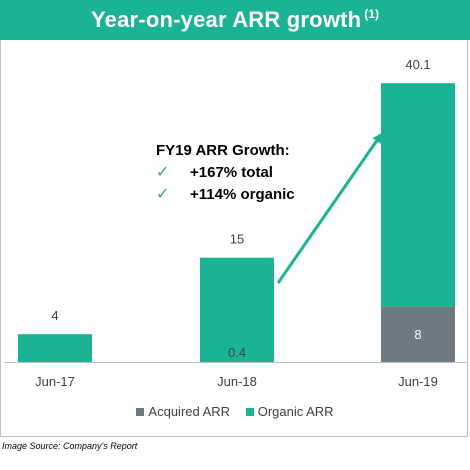 Image resolution: width=470 pixels, height=470 pixels. I want to click on bar-total-label: 40.1, so click(417, 64).